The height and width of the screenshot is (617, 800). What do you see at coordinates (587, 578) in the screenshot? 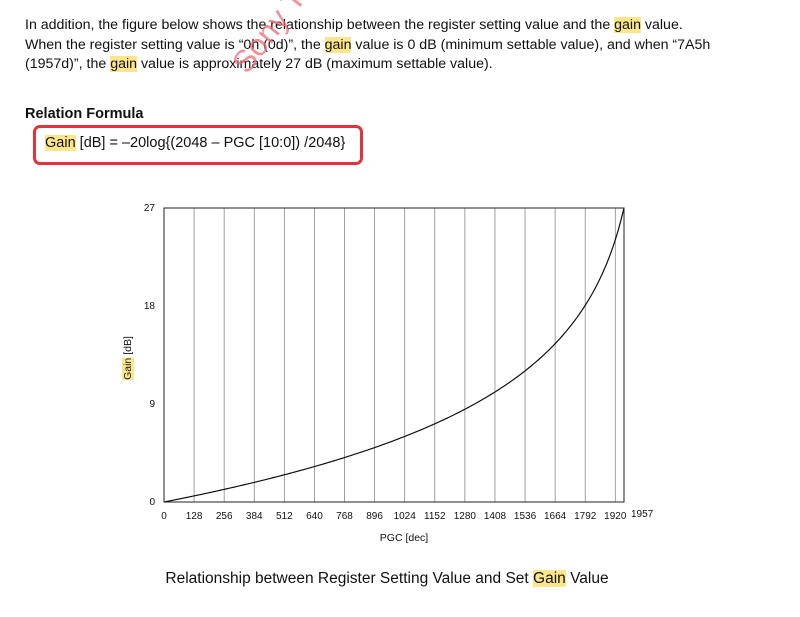
I see `caption-end: Value` at bounding box center [587, 578].